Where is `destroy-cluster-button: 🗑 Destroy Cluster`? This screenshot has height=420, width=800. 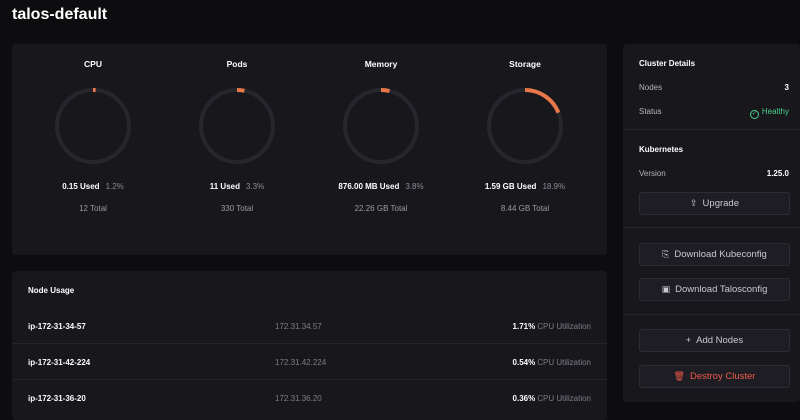
destroy-cluster-button: 🗑 Destroy Cluster is located at coordinates (714, 376).